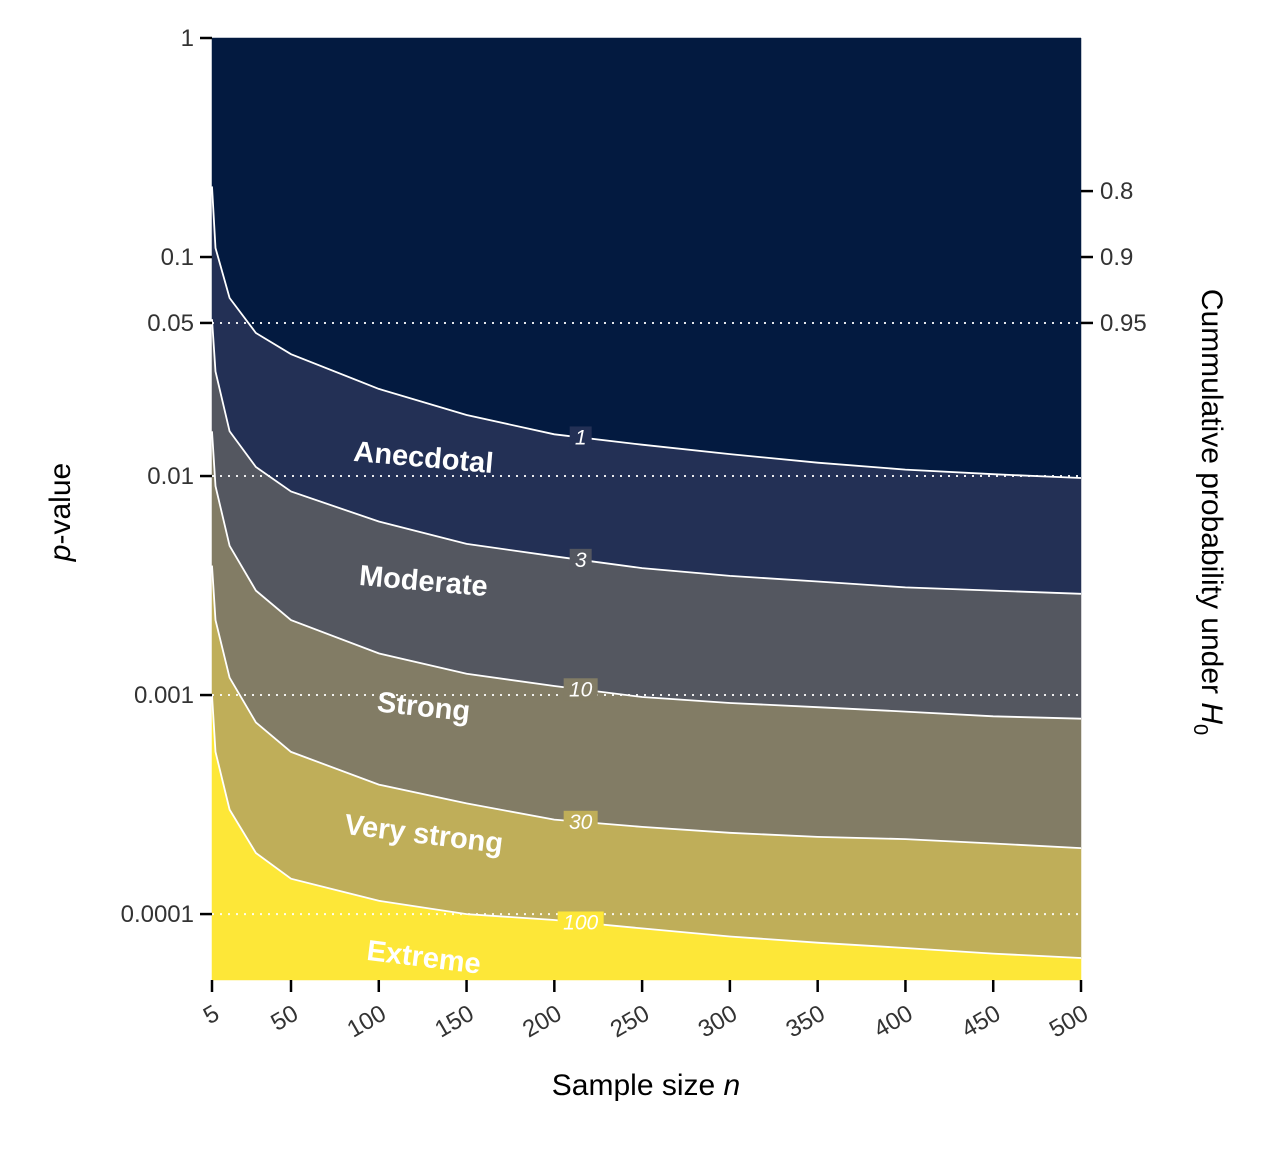 This screenshot has width=1267, height=1152. I want to click on bottom-axis: 5 50 100 150 200 250 300 350 400 450 500, so click(646, 1011).